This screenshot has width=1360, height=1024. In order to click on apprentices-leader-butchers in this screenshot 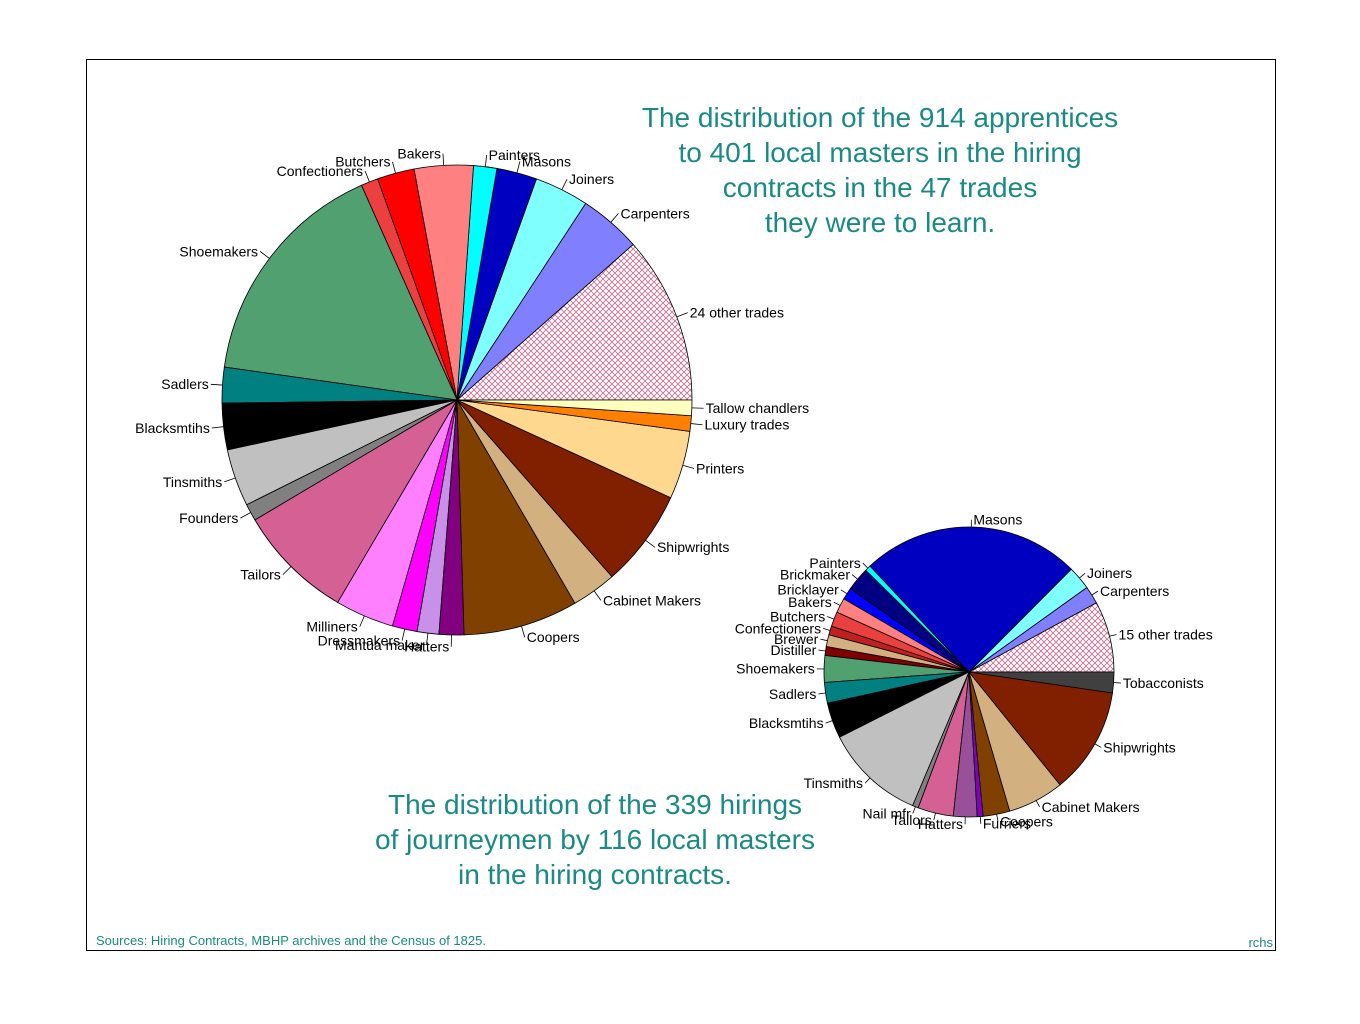, I will do `click(394, 167)`.